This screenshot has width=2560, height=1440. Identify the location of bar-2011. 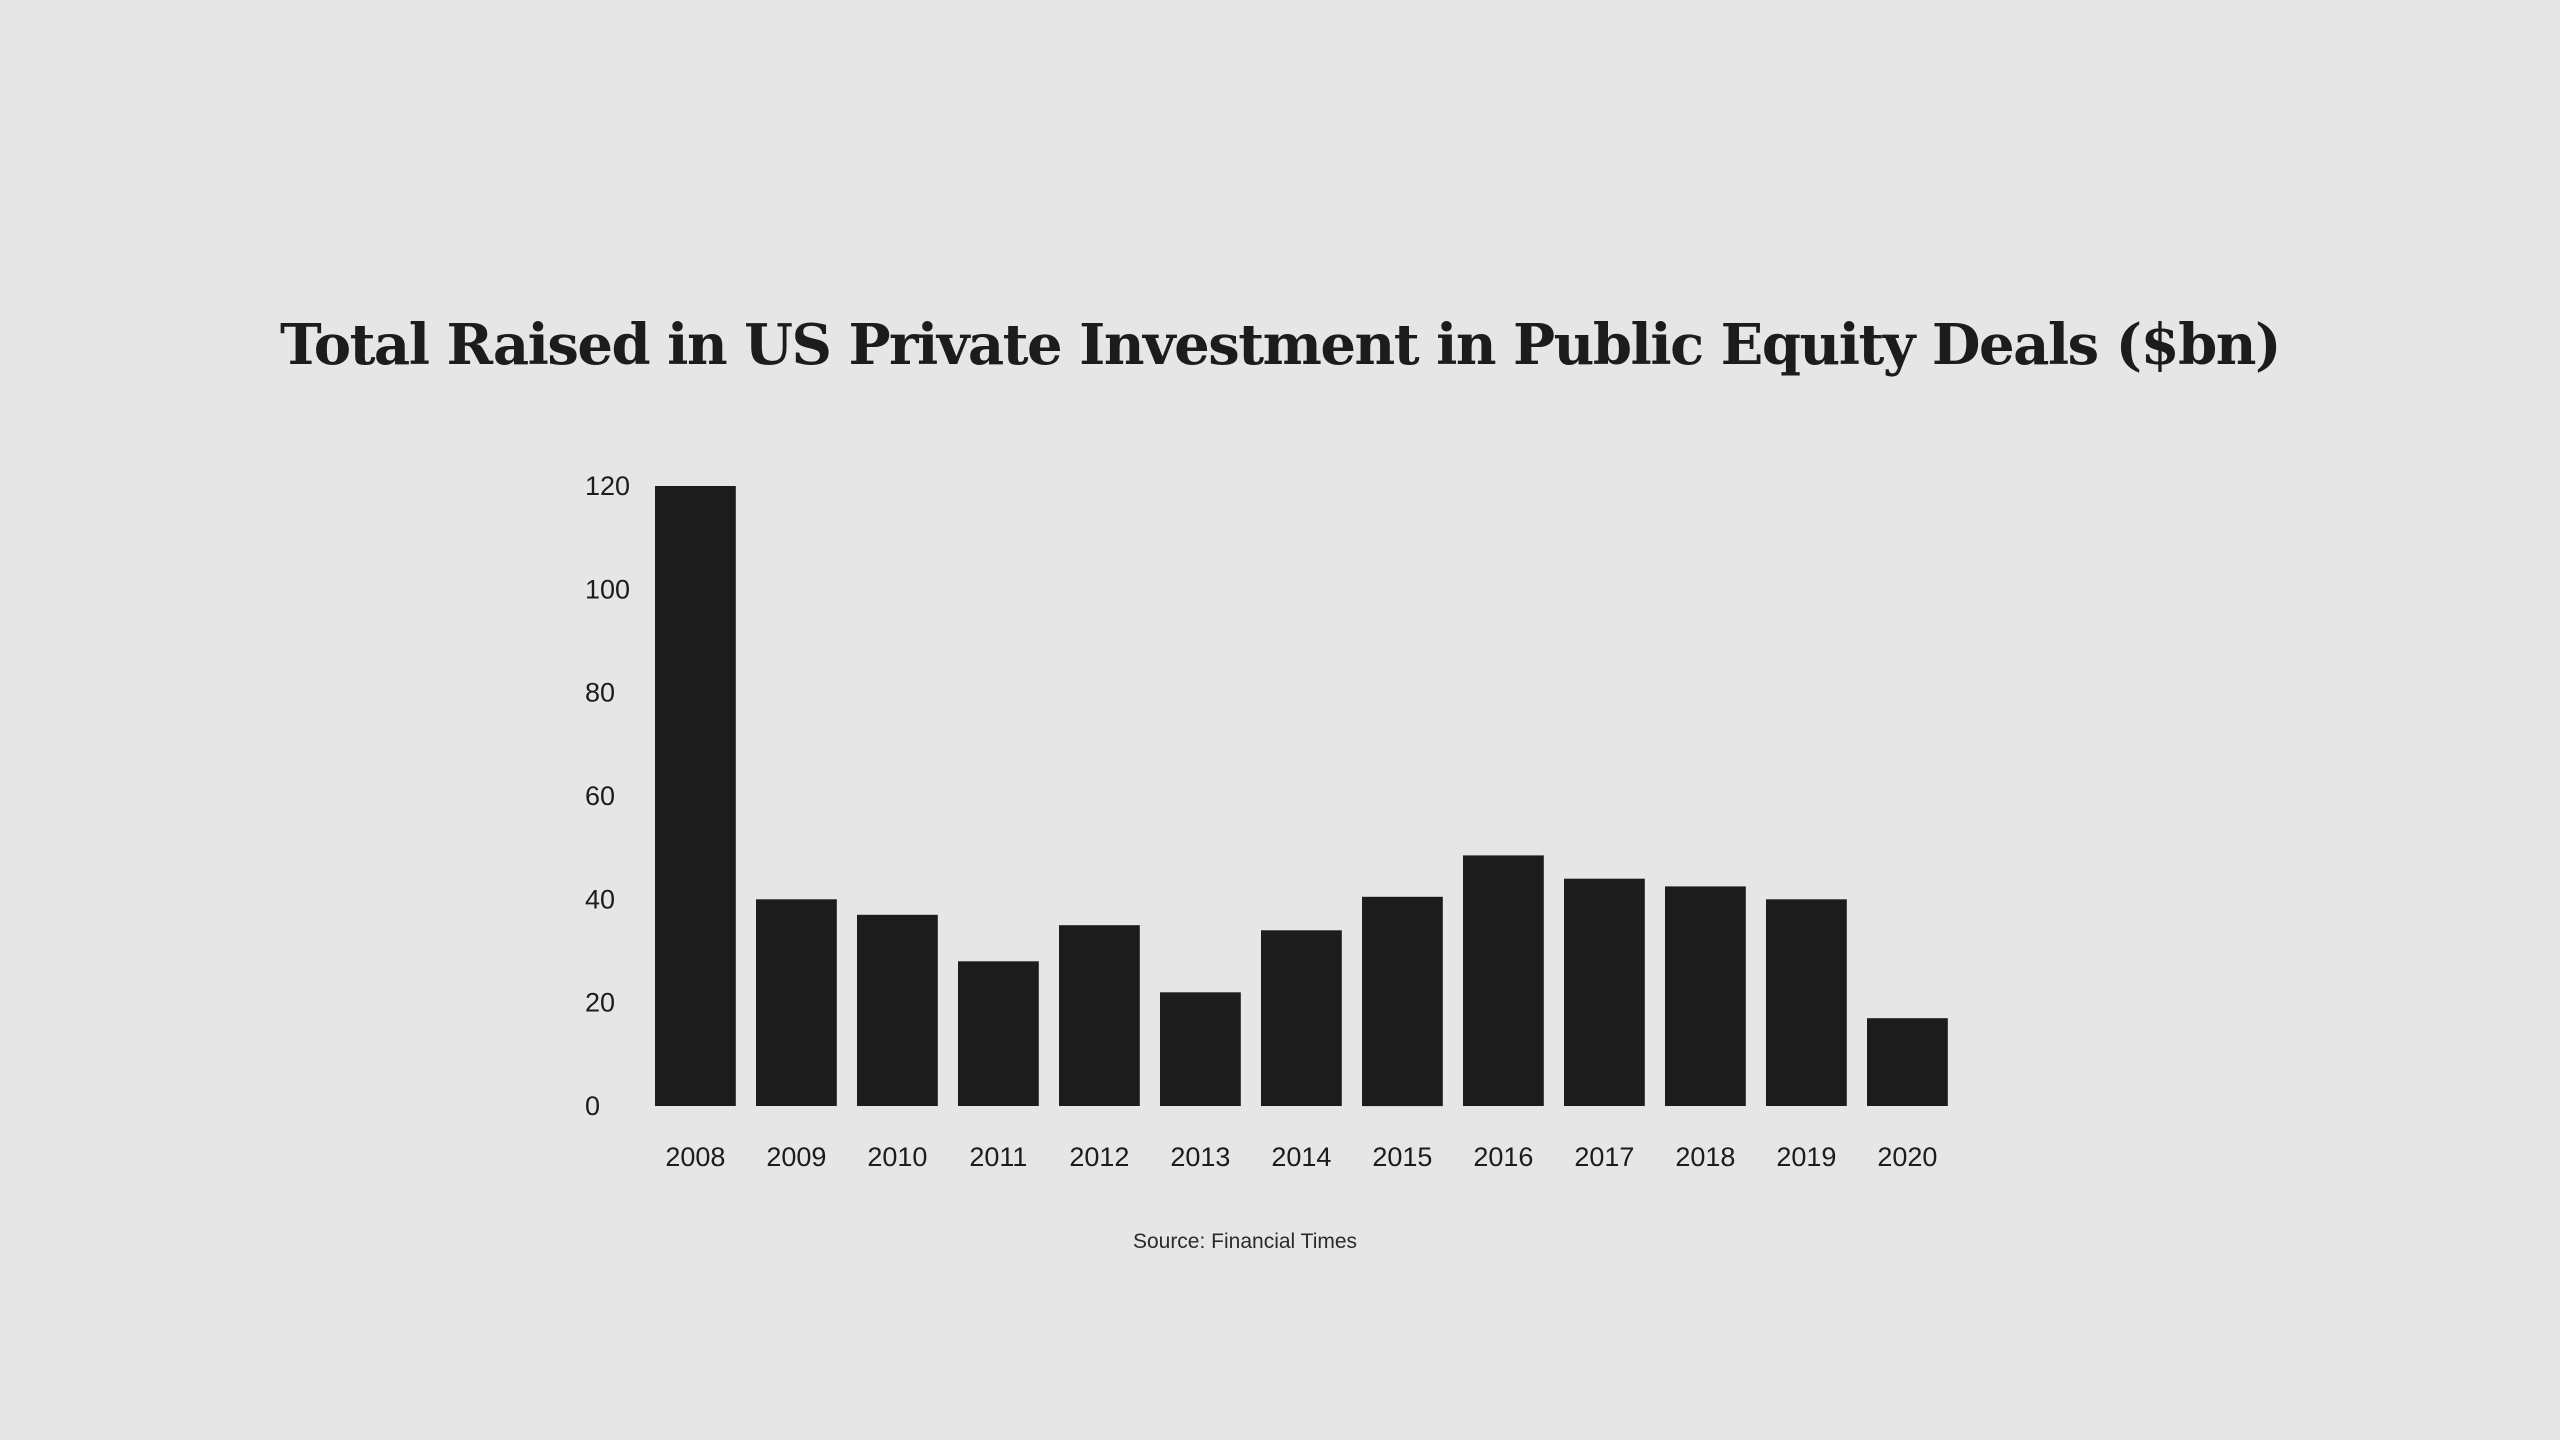
(998, 1033).